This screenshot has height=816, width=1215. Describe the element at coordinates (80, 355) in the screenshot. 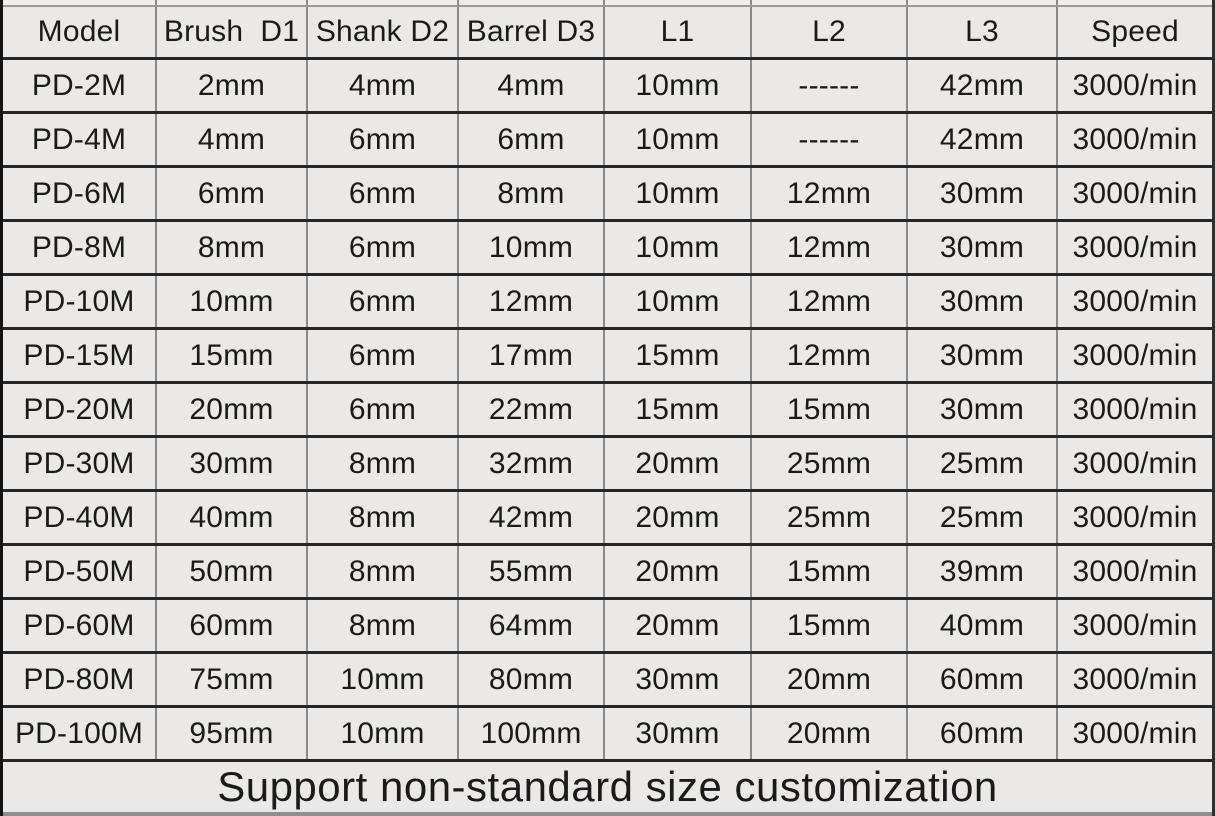

I see `model-cell: PD-15M` at that location.